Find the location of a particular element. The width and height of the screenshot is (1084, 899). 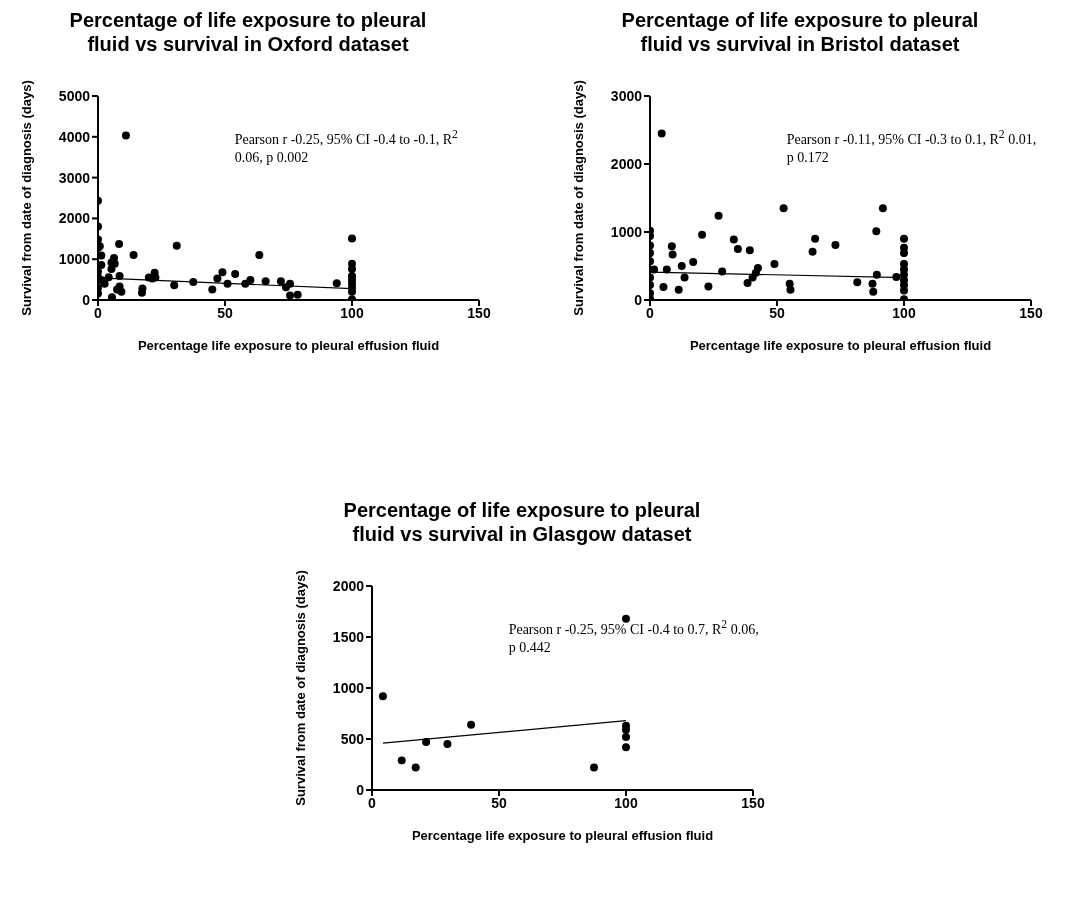

y-tick-label: 1500 is located at coordinates (348, 636).